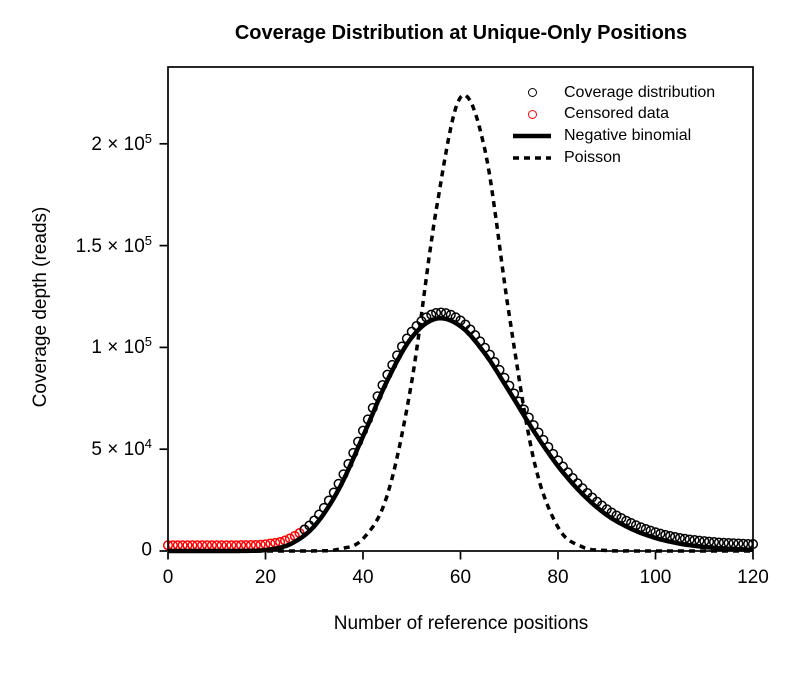  I want to click on x-tick-label: 20, so click(265, 577).